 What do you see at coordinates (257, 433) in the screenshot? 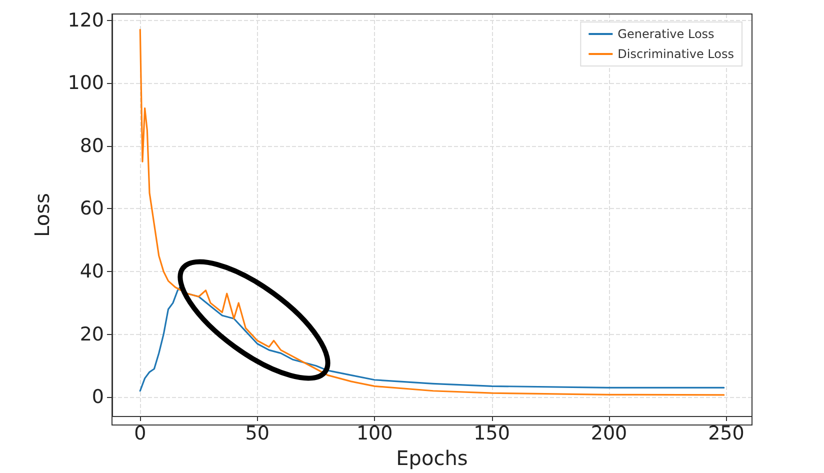
I see `x-tick-label: 50` at bounding box center [257, 433].